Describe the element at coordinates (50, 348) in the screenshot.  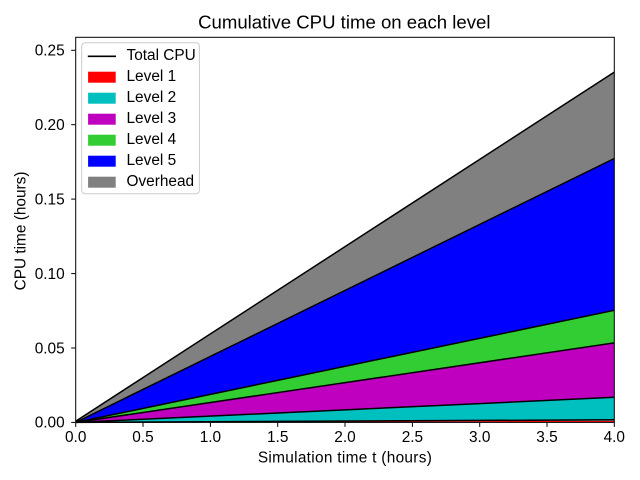
I see `svg-text: 0.05` at that location.